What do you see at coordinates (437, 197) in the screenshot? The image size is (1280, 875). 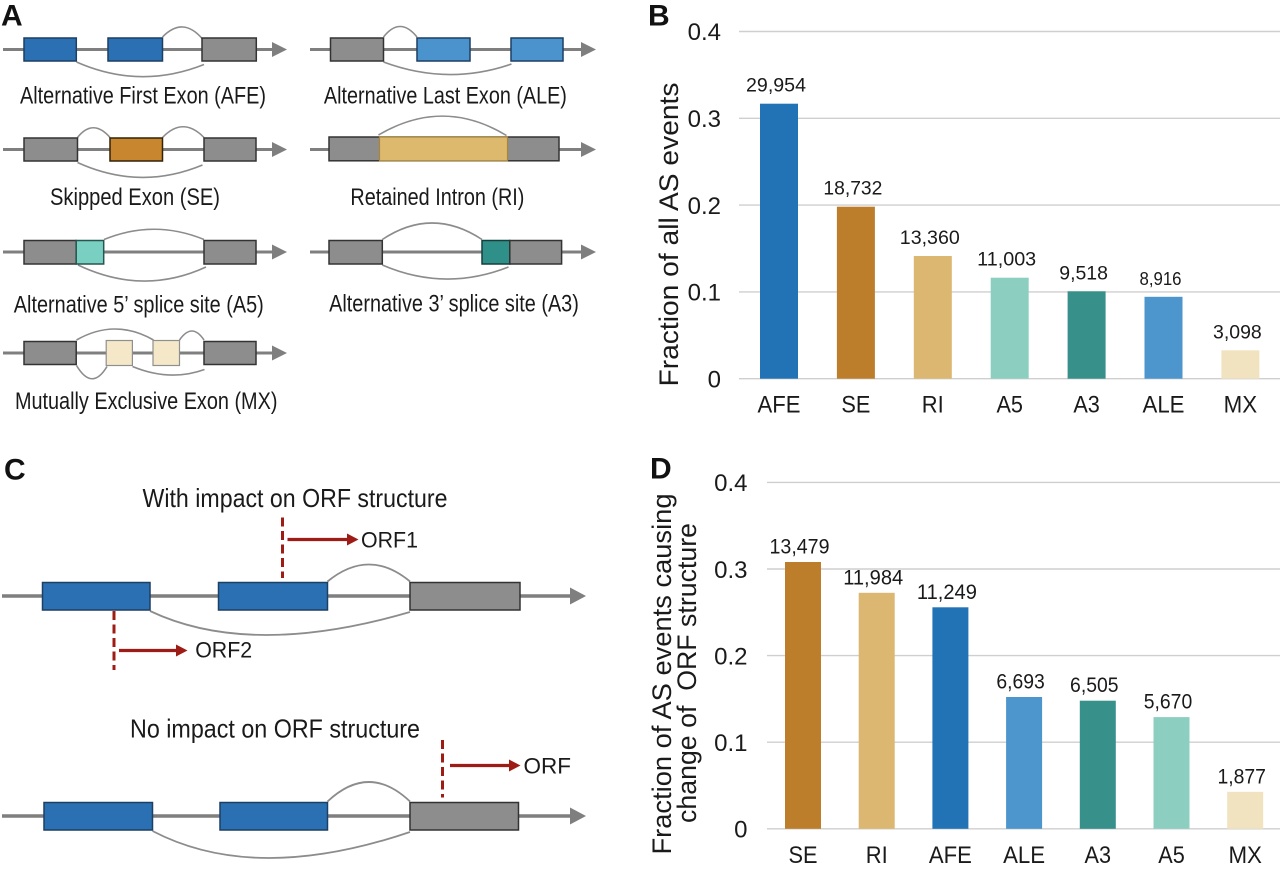 I see `svg-text: Retained Intron (RI)` at bounding box center [437, 197].